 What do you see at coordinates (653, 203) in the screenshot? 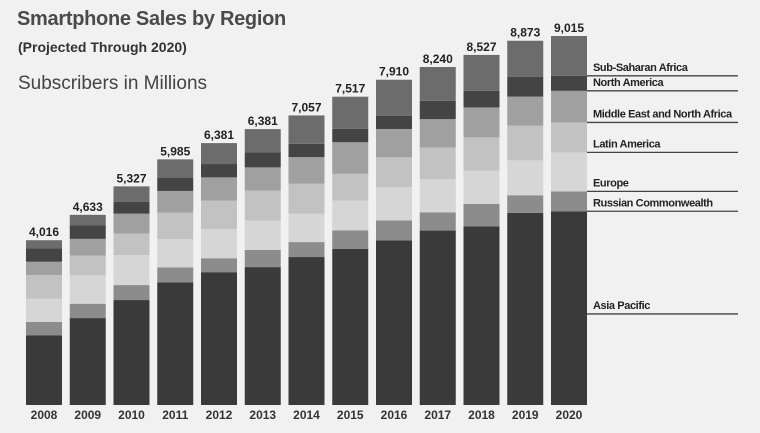
I see `legend-label: Russian Commonwealth` at bounding box center [653, 203].